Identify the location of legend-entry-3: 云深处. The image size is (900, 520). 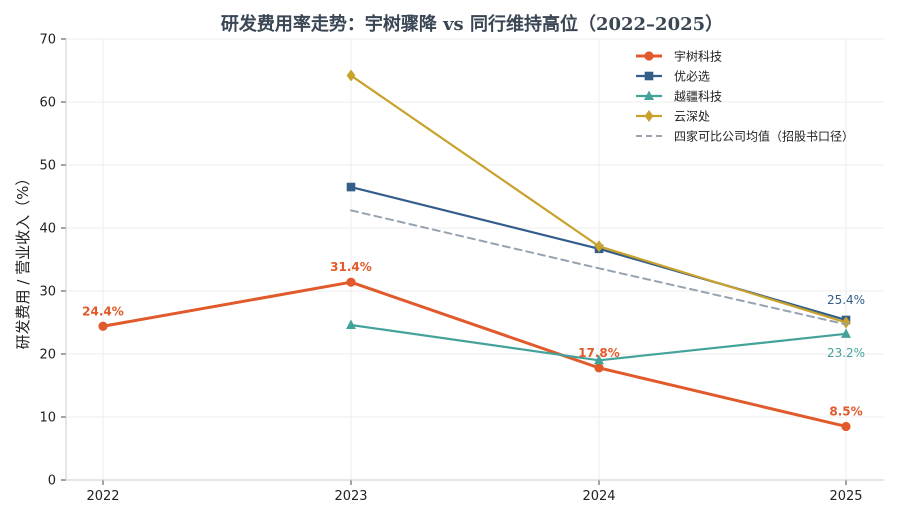
(673, 117).